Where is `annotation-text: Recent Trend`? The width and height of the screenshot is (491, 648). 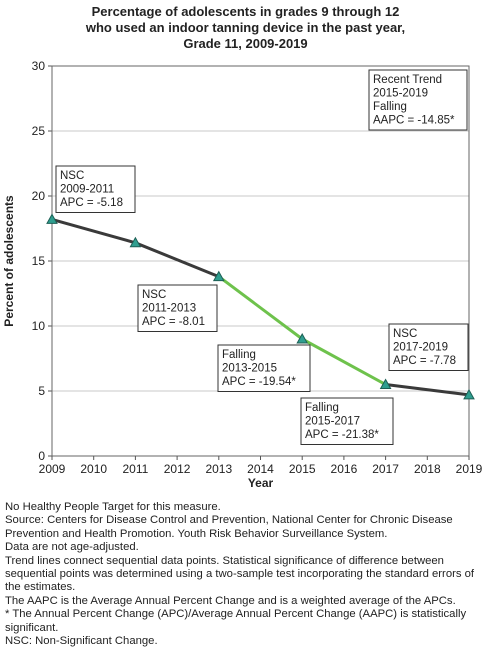
annotation-text: Recent Trend is located at coordinates (407, 80).